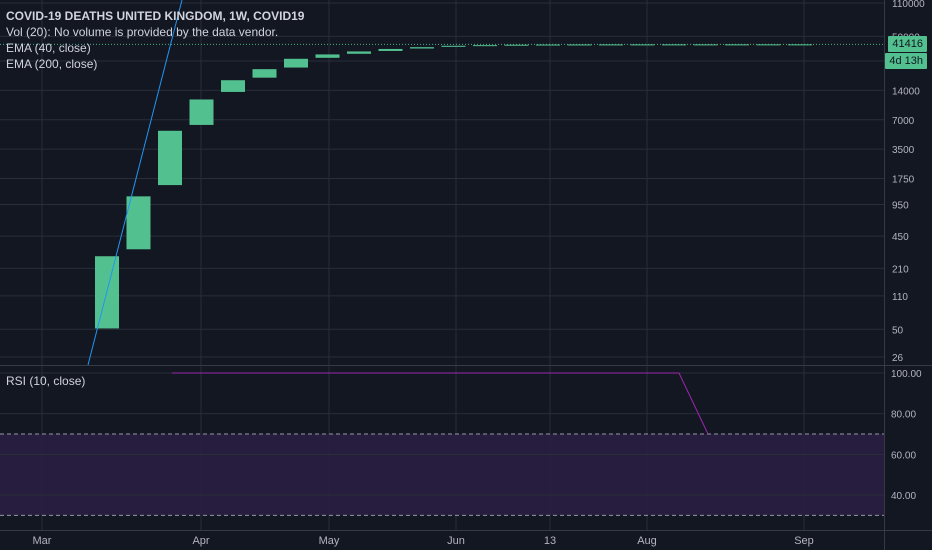 The width and height of the screenshot is (932, 550). What do you see at coordinates (903, 455) in the screenshot?
I see `rsi-tick-label: 60.00` at bounding box center [903, 455].